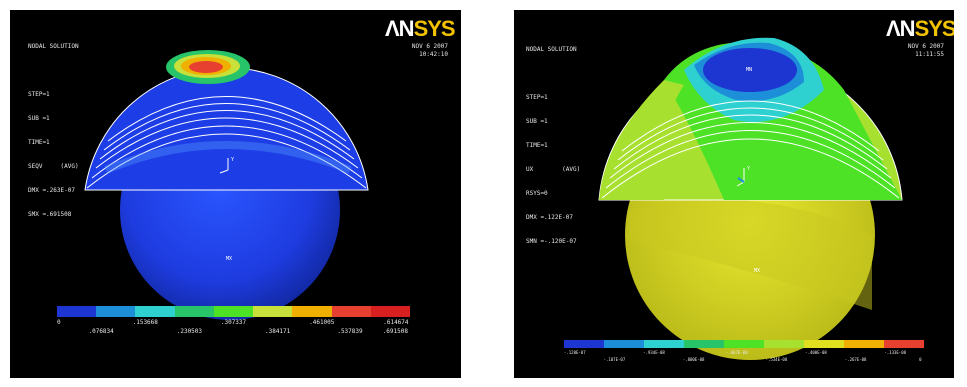  What do you see at coordinates (855, 359) in the screenshot?
I see `legend-tick: -.267E-08` at bounding box center [855, 359].